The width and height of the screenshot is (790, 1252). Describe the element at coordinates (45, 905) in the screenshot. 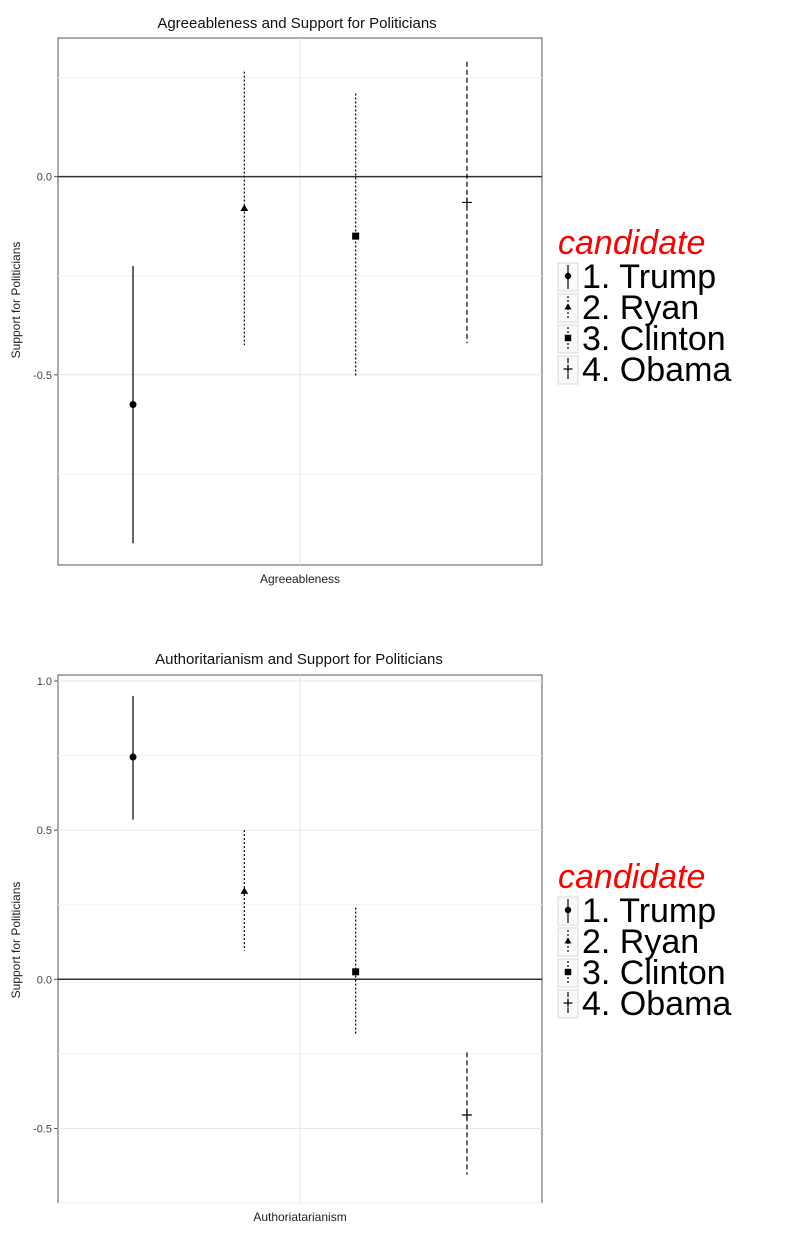

I see `y-ticks: 1.0 0.5 0.0 -0.5` at that location.